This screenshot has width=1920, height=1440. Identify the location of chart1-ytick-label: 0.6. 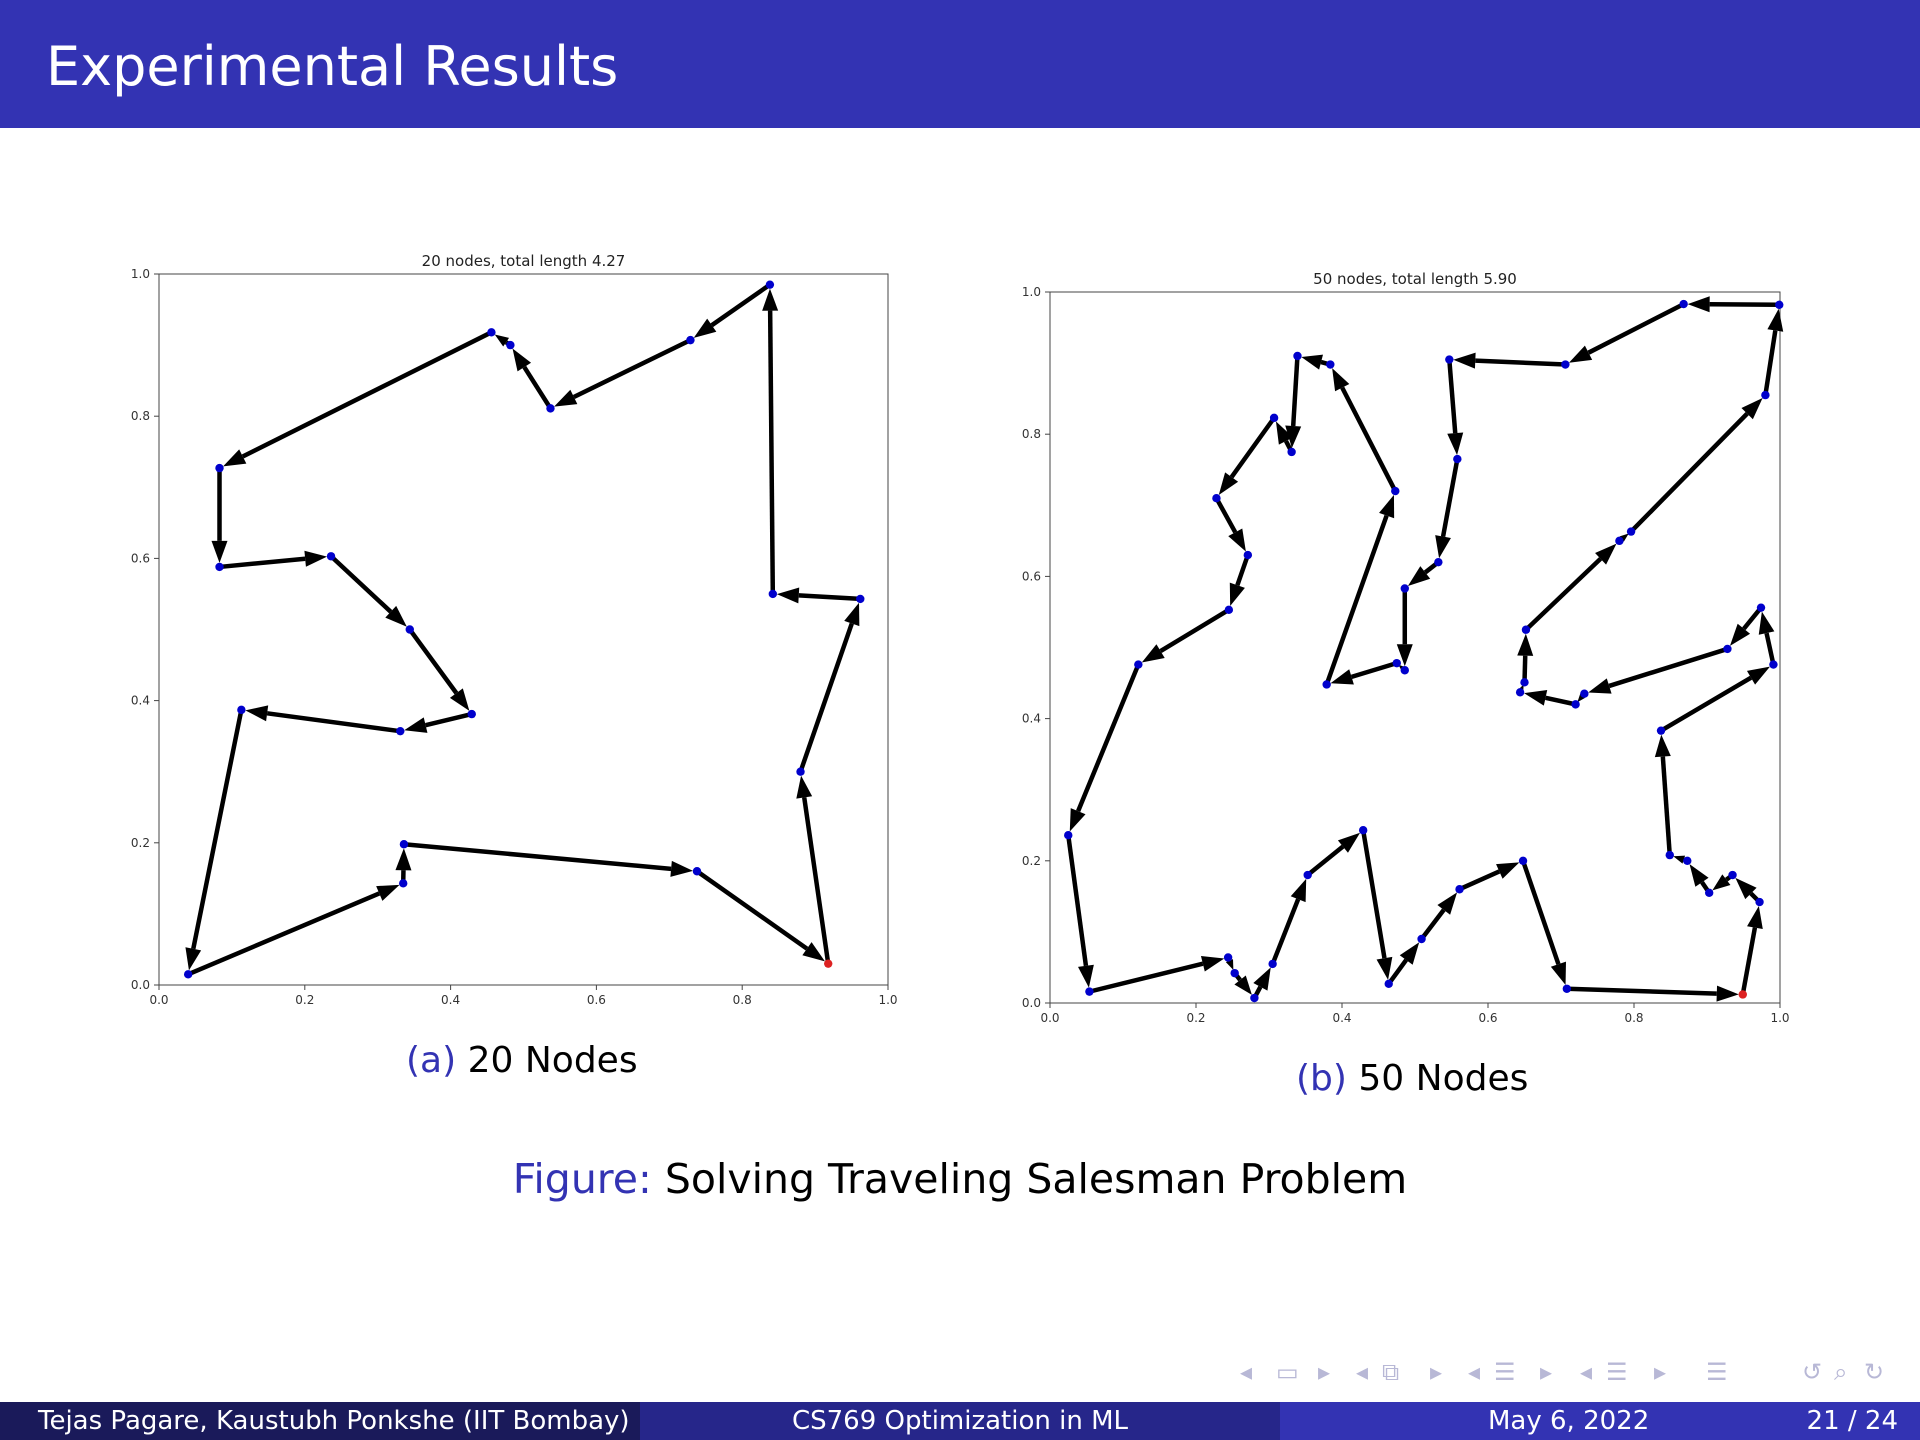
(140, 558).